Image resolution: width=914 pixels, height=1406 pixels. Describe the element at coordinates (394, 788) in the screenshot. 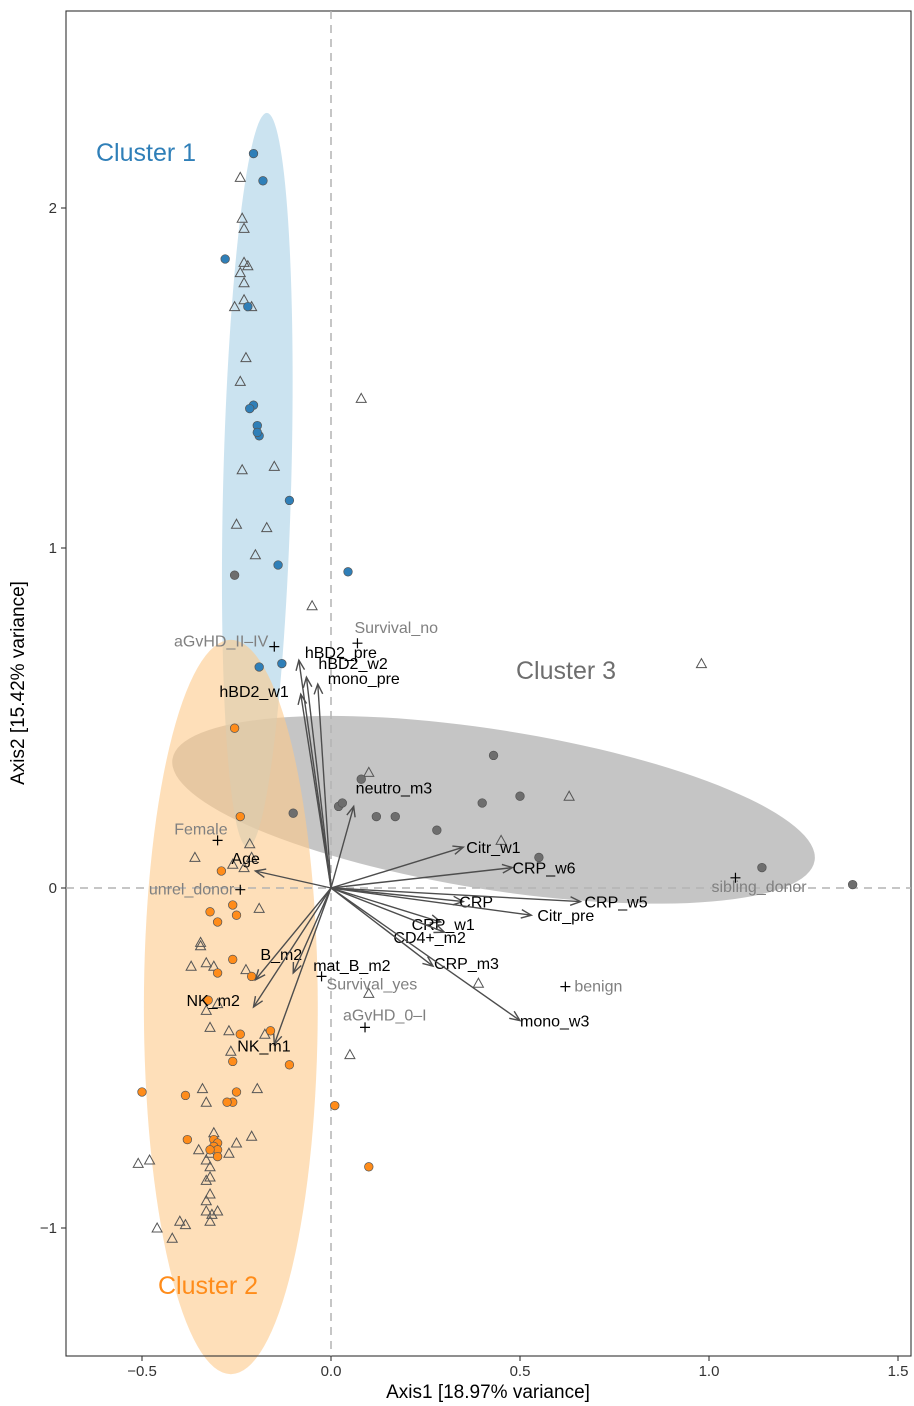

I see `loading-label: neutro_m3` at that location.